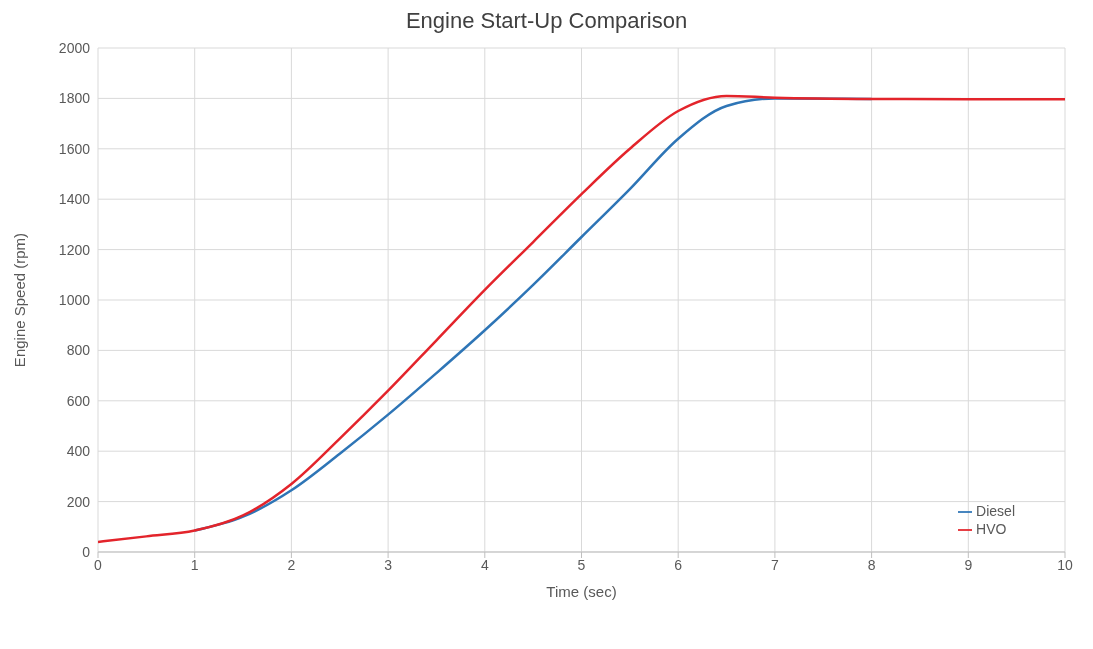 The height and width of the screenshot is (649, 1093). I want to click on y-axis-title: Engine Speed (rpm), so click(20, 300).